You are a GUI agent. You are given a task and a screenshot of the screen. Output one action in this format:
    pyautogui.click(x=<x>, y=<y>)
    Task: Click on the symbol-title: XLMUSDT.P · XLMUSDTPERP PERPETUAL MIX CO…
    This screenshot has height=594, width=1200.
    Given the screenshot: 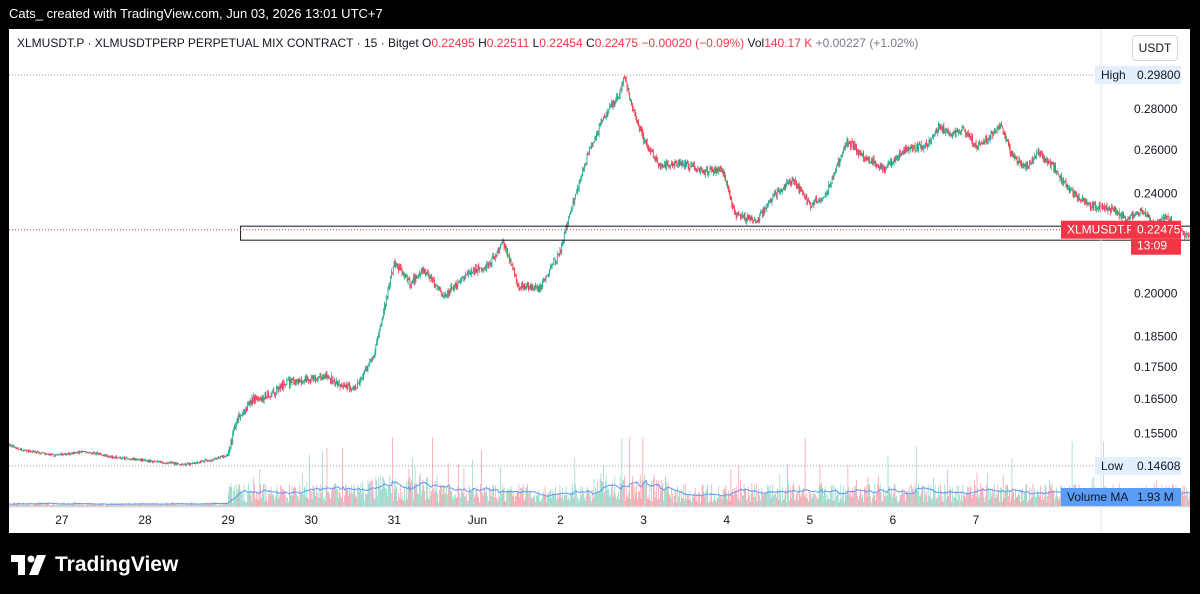 What is the action you would take?
    pyautogui.click(x=218, y=43)
    